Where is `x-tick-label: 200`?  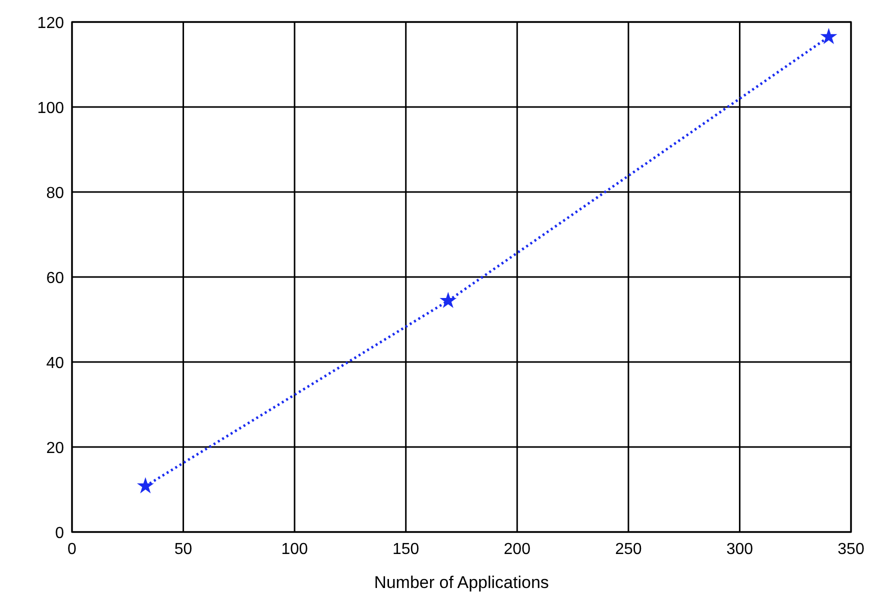 x-tick-label: 200 is located at coordinates (517, 549).